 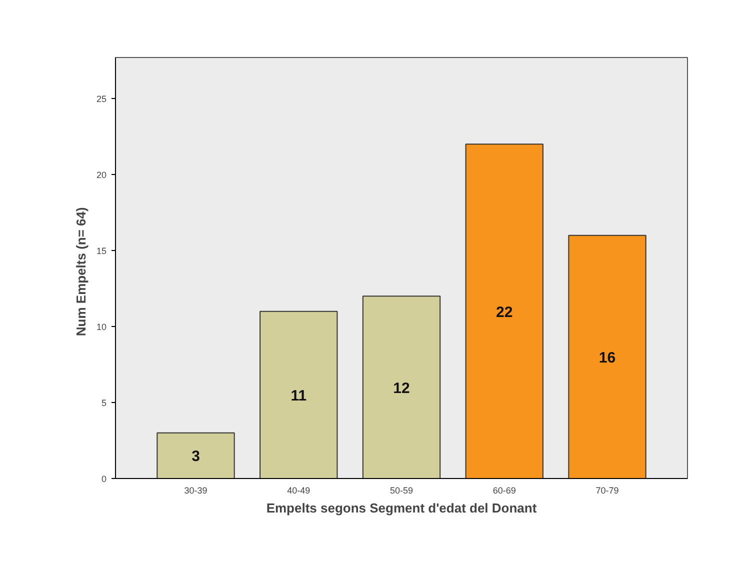 I want to click on x-axis-title: Empelts segons Segment d'edat del Donant, so click(x=402, y=508).